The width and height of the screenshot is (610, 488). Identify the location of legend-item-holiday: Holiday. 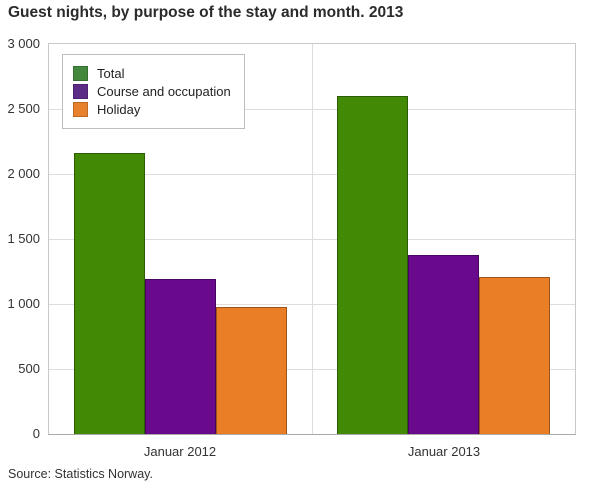
(152, 109).